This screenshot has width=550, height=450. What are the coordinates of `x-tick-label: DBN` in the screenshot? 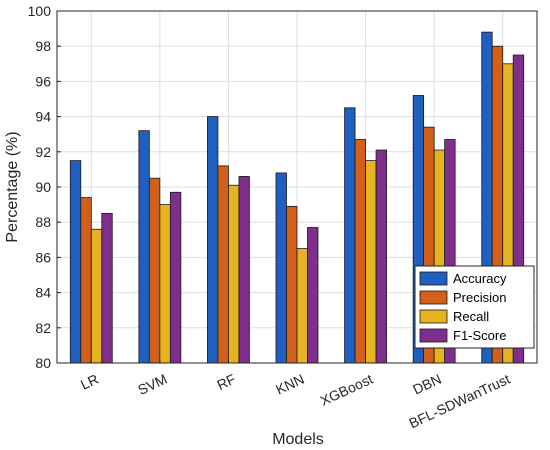 It's located at (427, 384).